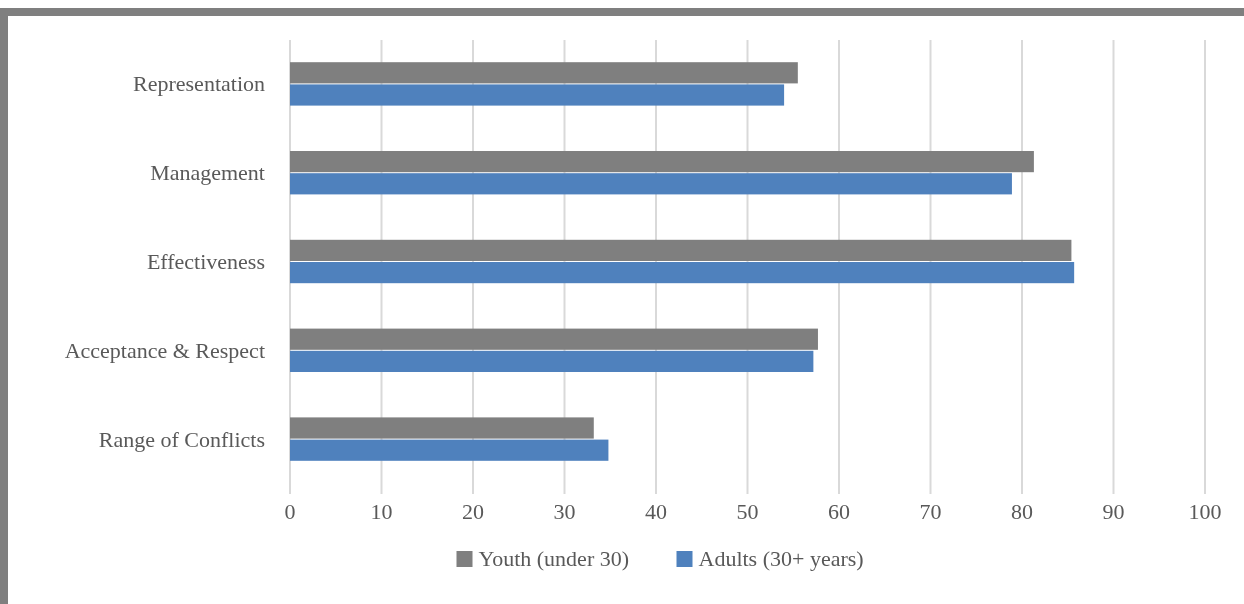 The height and width of the screenshot is (604, 1244). Describe the element at coordinates (164, 350) in the screenshot. I see `y-tick-label: Acceptance & Respect` at that location.